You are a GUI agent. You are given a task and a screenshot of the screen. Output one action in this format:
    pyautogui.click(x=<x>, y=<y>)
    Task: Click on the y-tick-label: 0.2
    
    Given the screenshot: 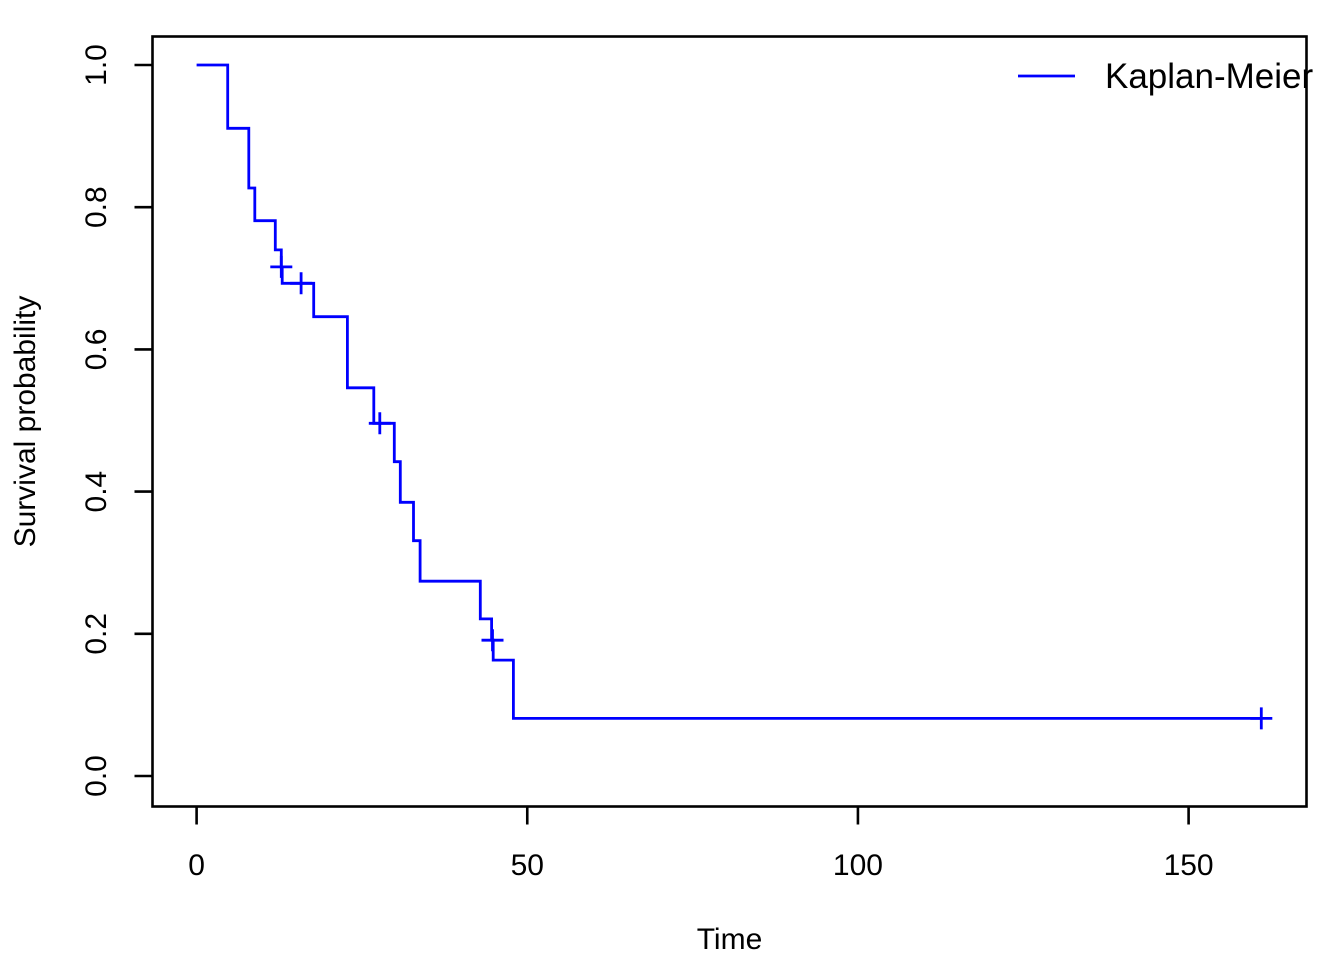 What is the action you would take?
    pyautogui.click(x=96, y=634)
    